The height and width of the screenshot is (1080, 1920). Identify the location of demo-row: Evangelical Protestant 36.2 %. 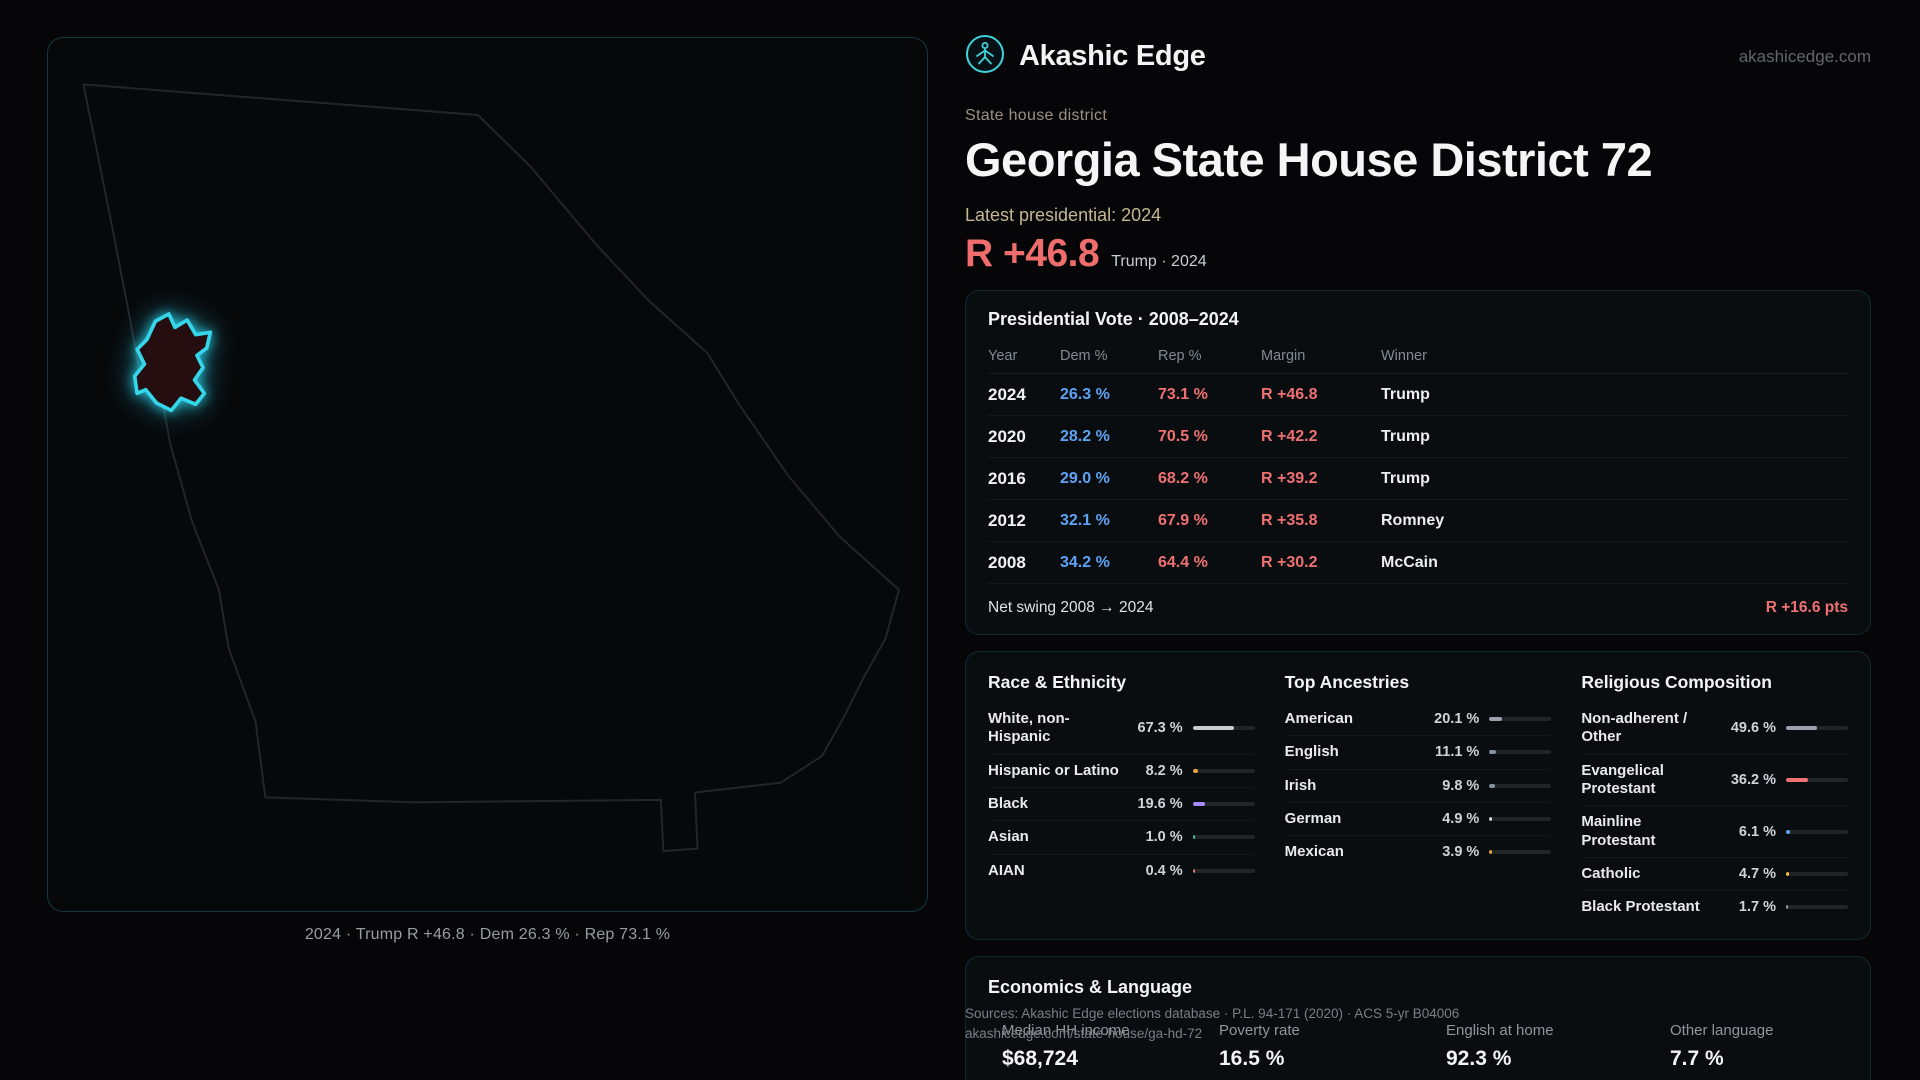
(1714, 781).